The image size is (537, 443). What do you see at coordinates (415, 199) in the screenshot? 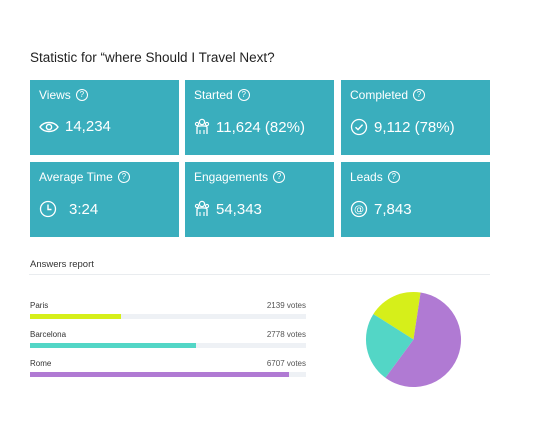
I see `leads-card: Leads ? @ 7,843` at bounding box center [415, 199].